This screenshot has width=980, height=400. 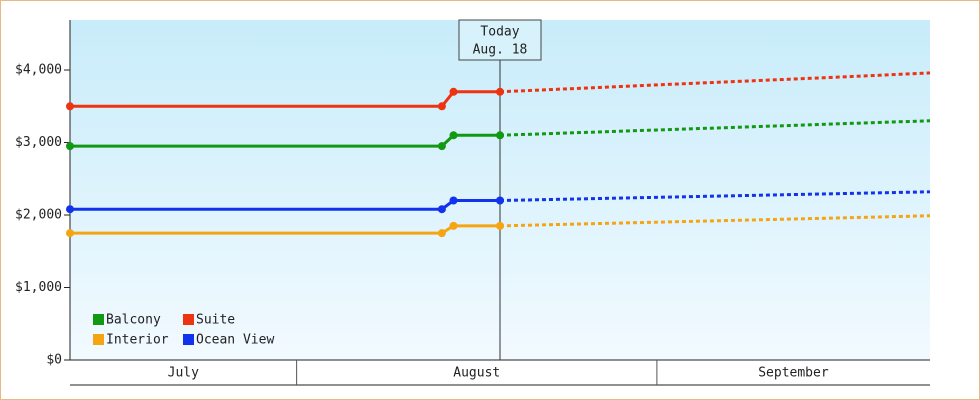 I want to click on y-tick-label: $3,000, so click(x=38, y=142).